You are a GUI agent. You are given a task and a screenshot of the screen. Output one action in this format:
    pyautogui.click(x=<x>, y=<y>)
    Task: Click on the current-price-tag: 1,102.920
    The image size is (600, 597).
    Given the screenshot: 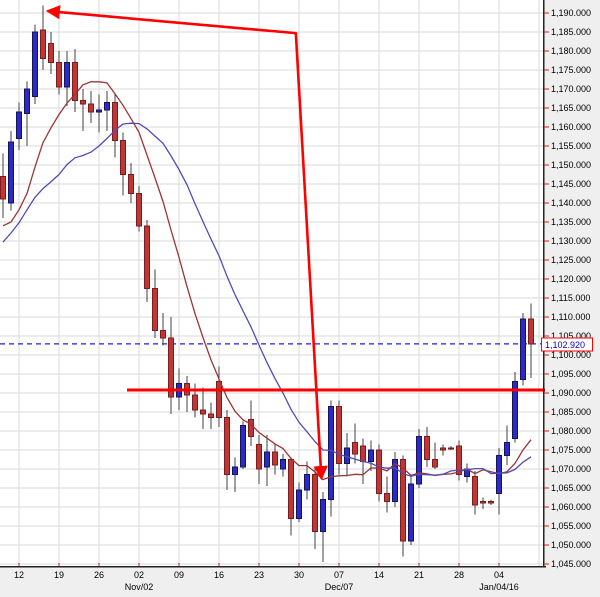 What is the action you would take?
    pyautogui.click(x=567, y=344)
    